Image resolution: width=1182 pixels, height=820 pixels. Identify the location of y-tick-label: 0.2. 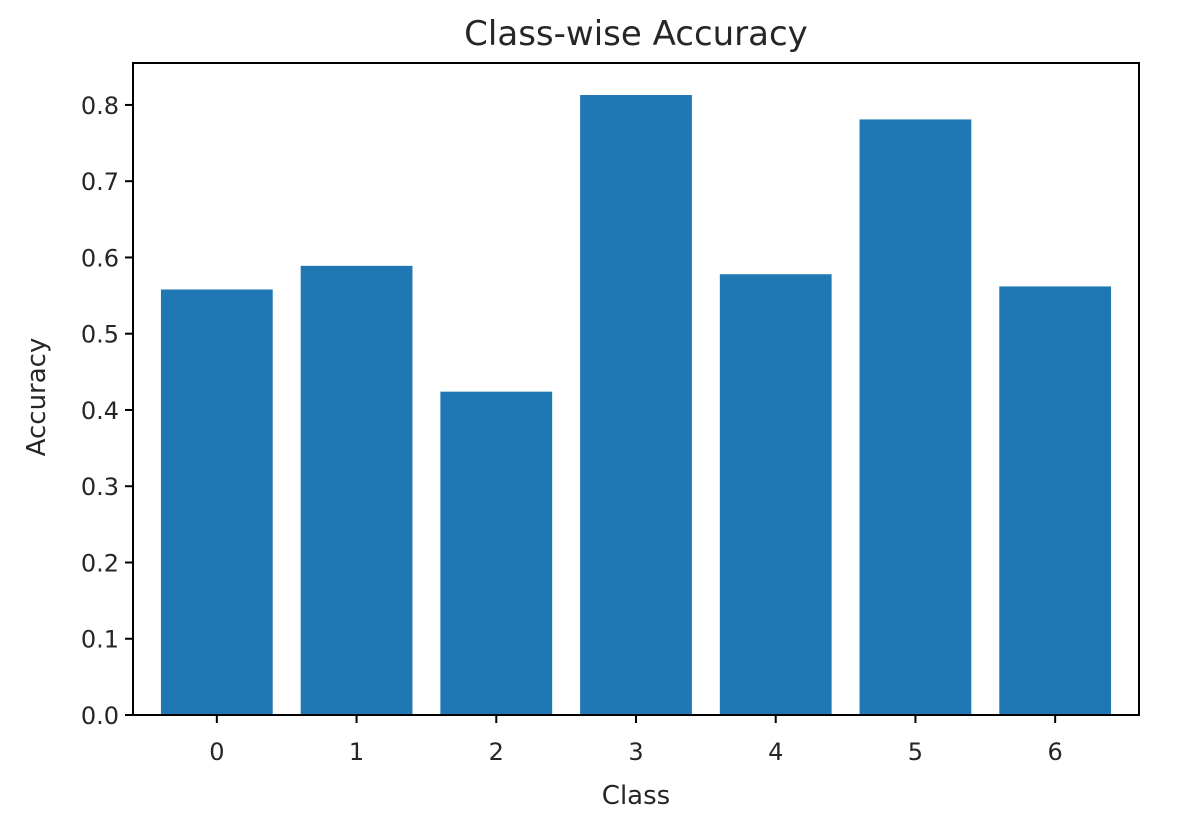
(100, 563).